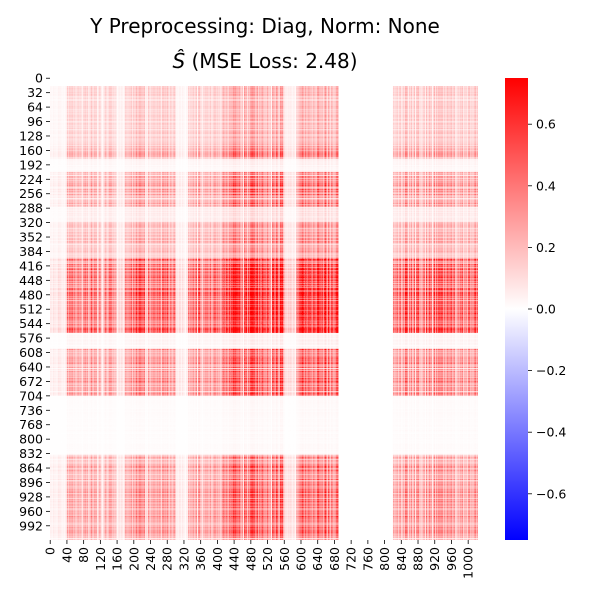 This screenshot has width=600, height=600. I want to click on x-tick-label: 840, so click(401, 559).